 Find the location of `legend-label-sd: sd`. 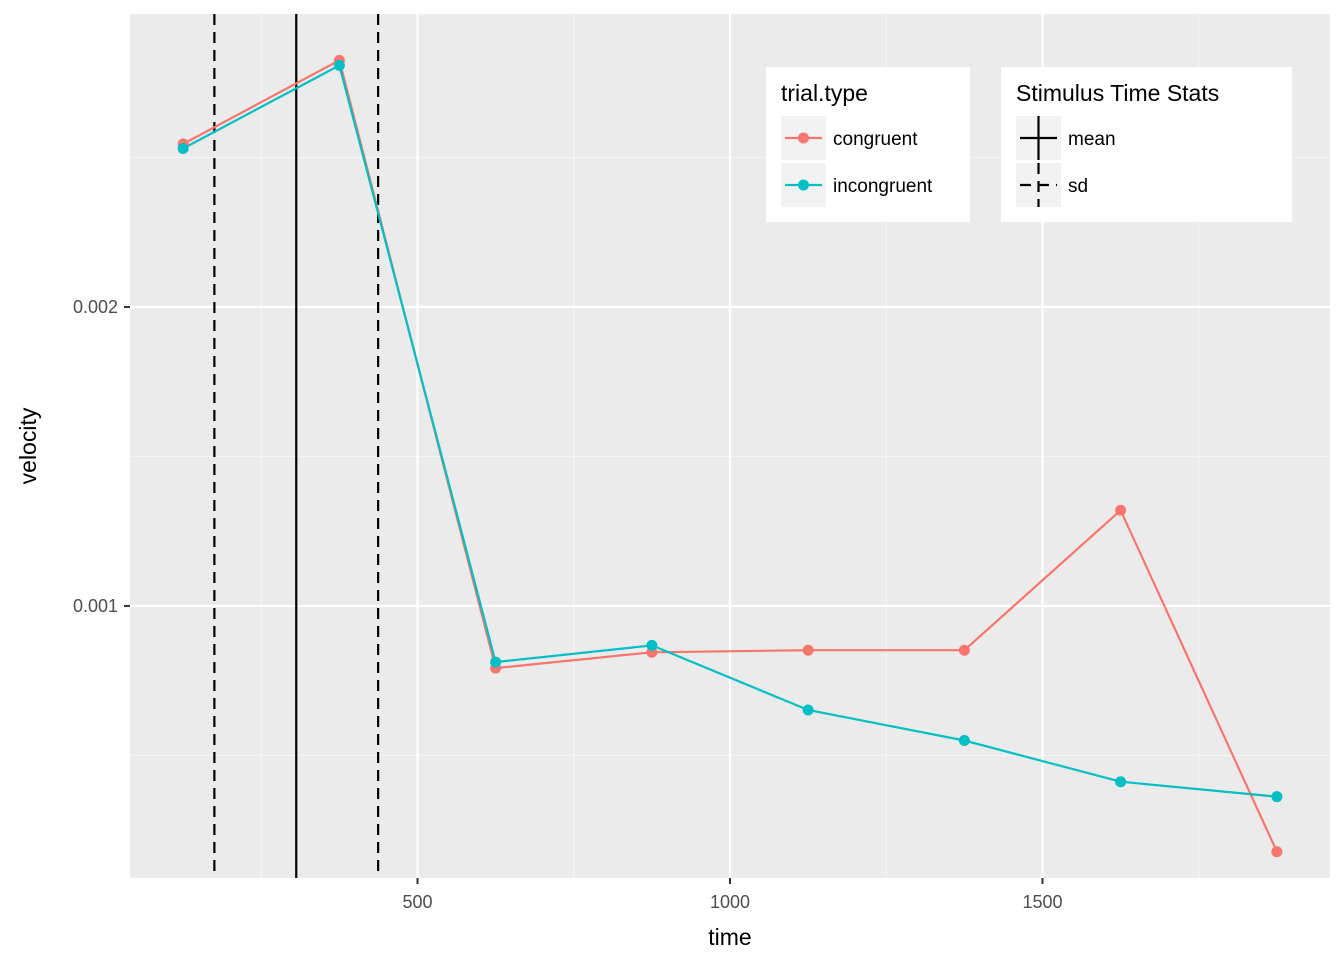

legend-label-sd: sd is located at coordinates (1078, 186).